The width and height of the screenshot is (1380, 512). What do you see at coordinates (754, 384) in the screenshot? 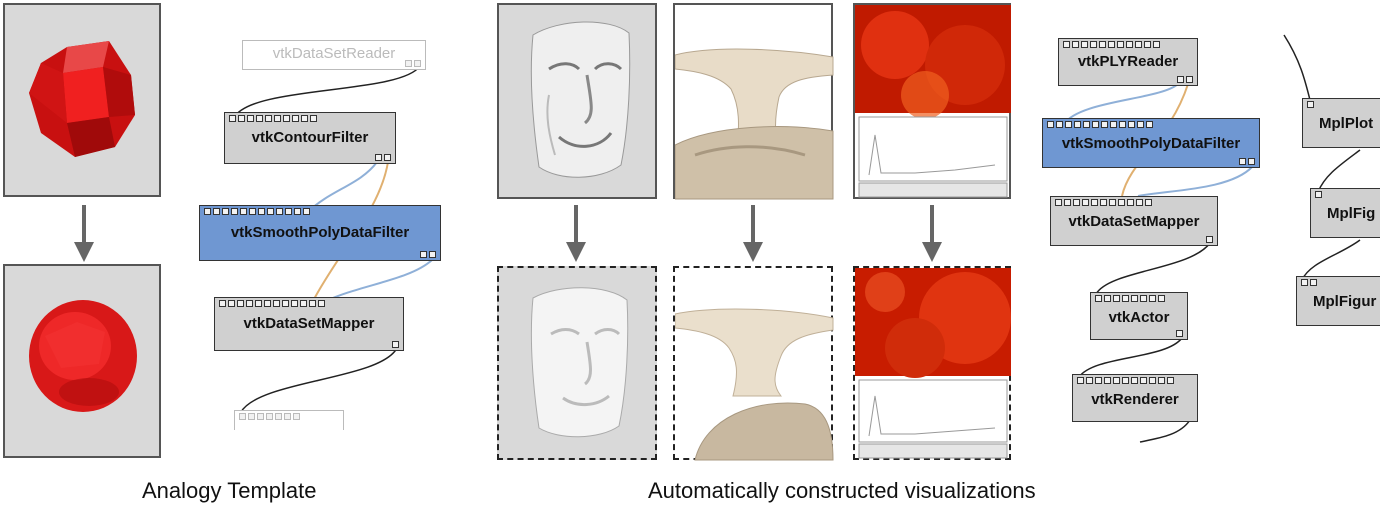
I see `smoothed-bone-image` at bounding box center [754, 384].